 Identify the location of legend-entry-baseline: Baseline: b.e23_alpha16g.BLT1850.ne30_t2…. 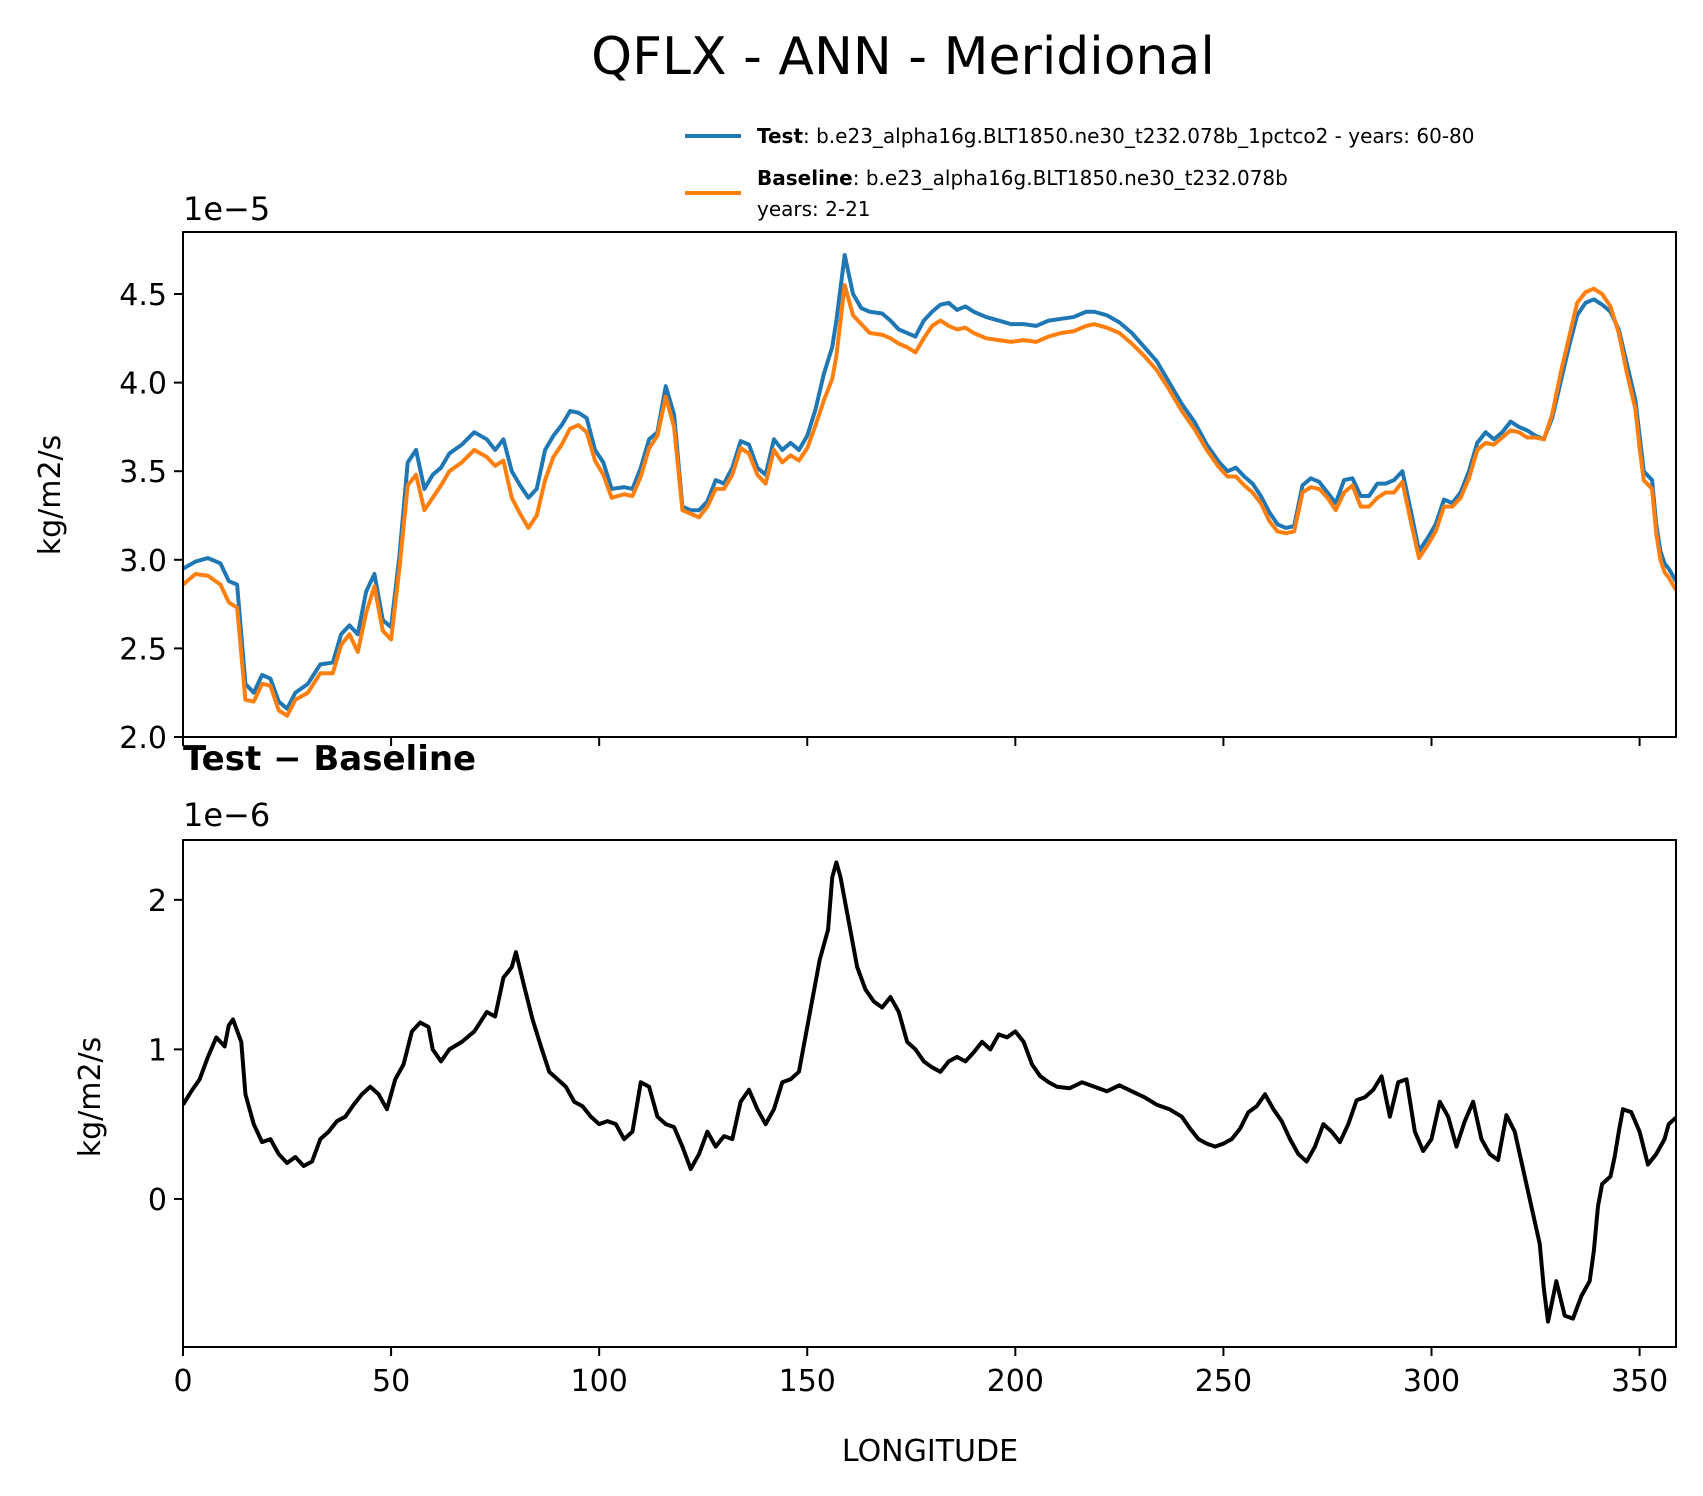
(1022, 178).